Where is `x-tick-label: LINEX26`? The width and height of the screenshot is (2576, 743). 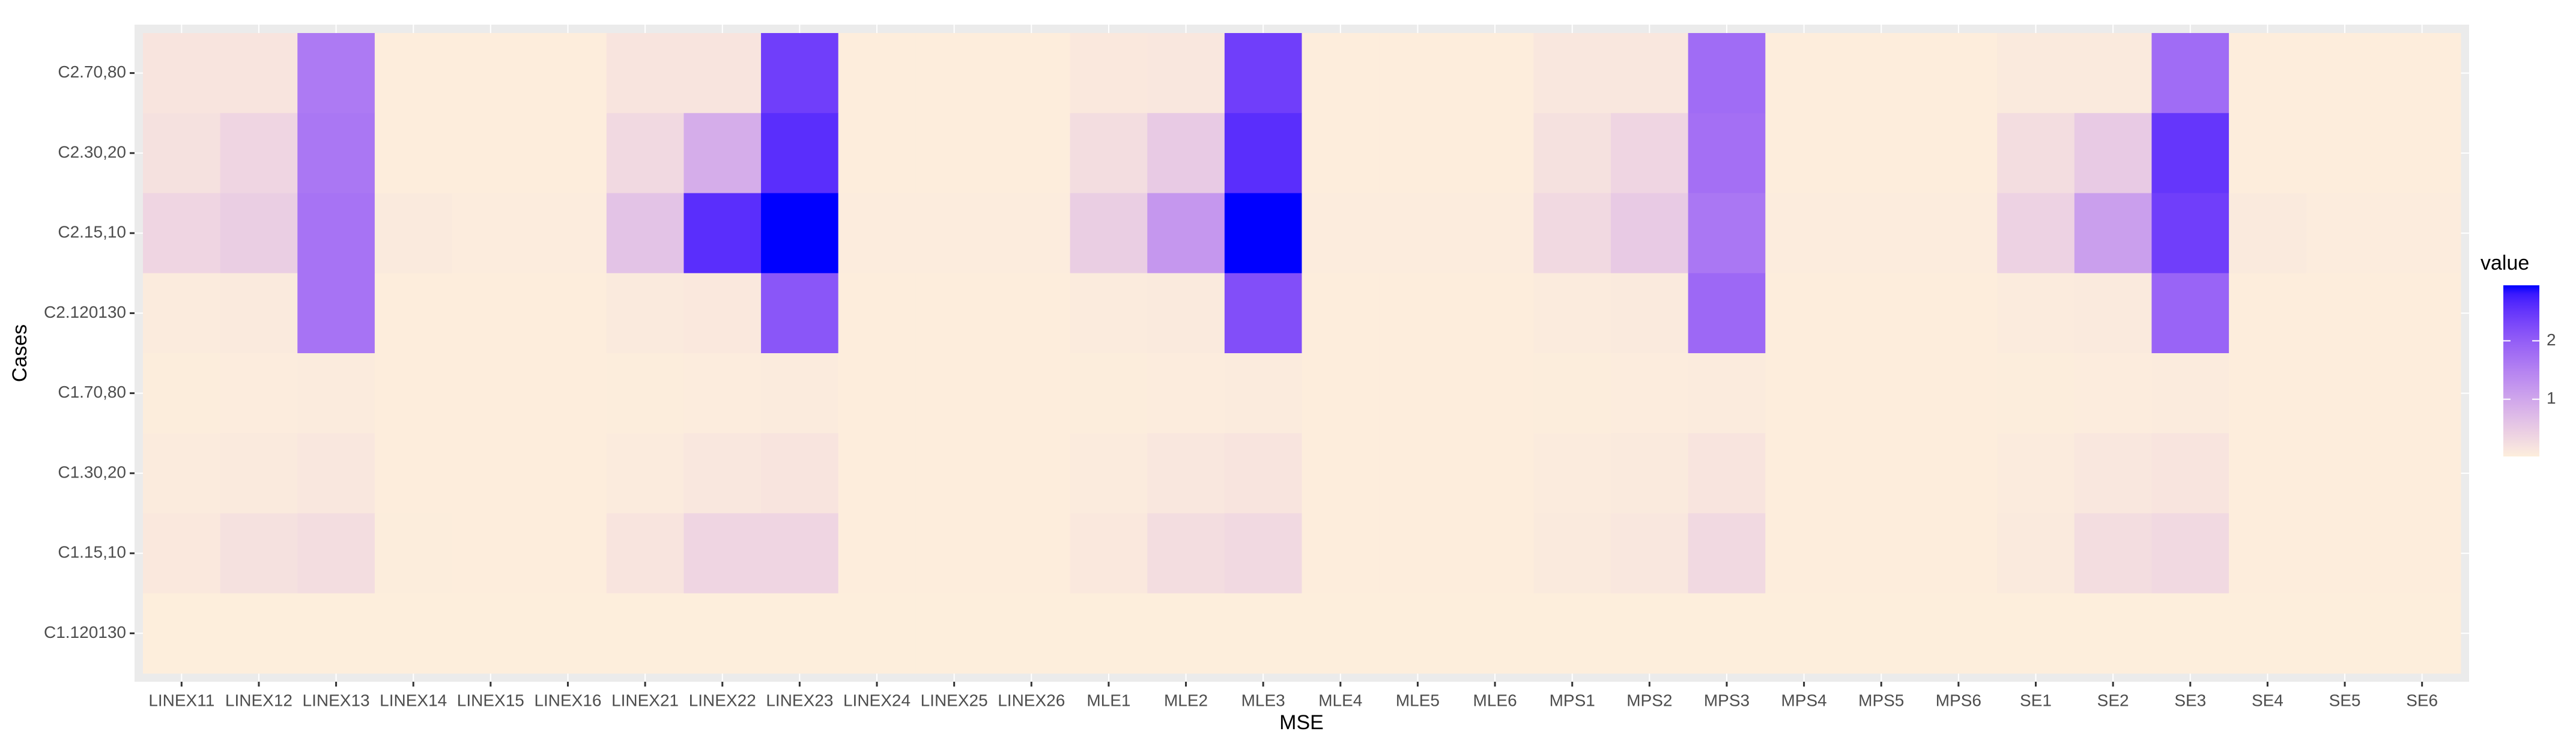 x-tick-label: LINEX26 is located at coordinates (1031, 700).